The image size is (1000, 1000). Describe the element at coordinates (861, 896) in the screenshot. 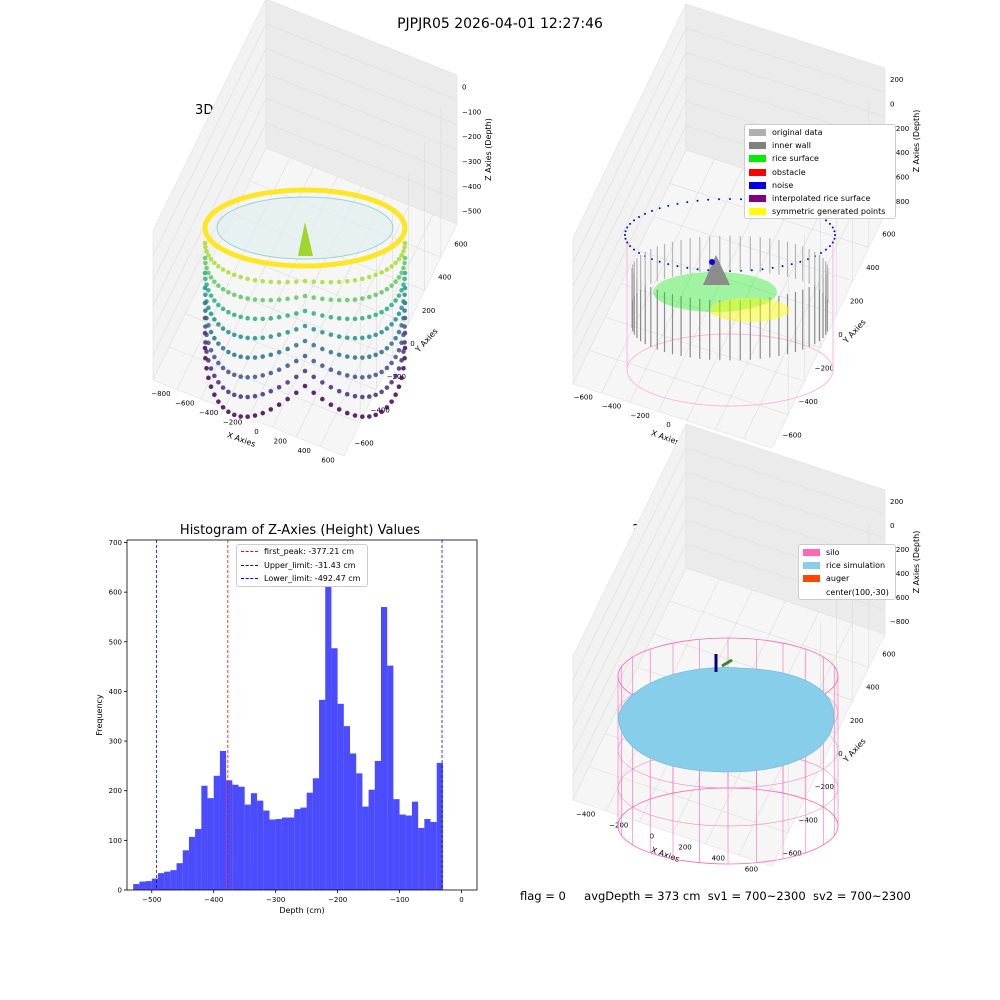

I see `sv2-text: sv2 = 700~2300` at that location.